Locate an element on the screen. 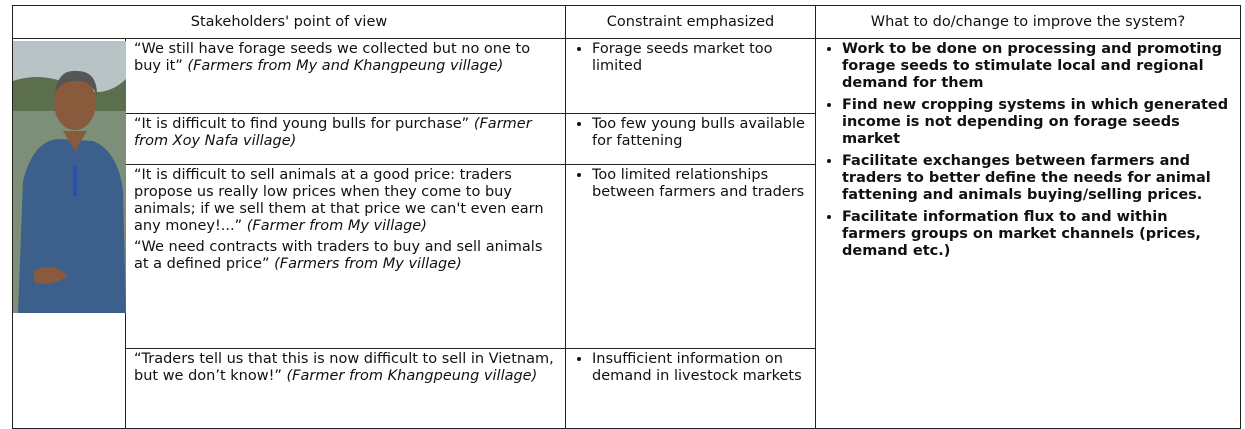 The height and width of the screenshot is (429, 1245). quote-source: (Farmer from Xoy Nafa village) is located at coordinates (333, 132).